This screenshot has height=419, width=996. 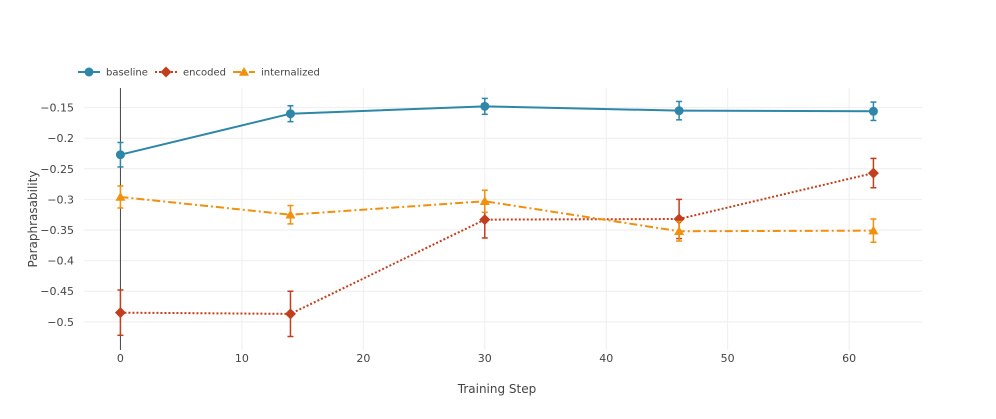 I want to click on series-line-internalized, so click(x=497, y=214).